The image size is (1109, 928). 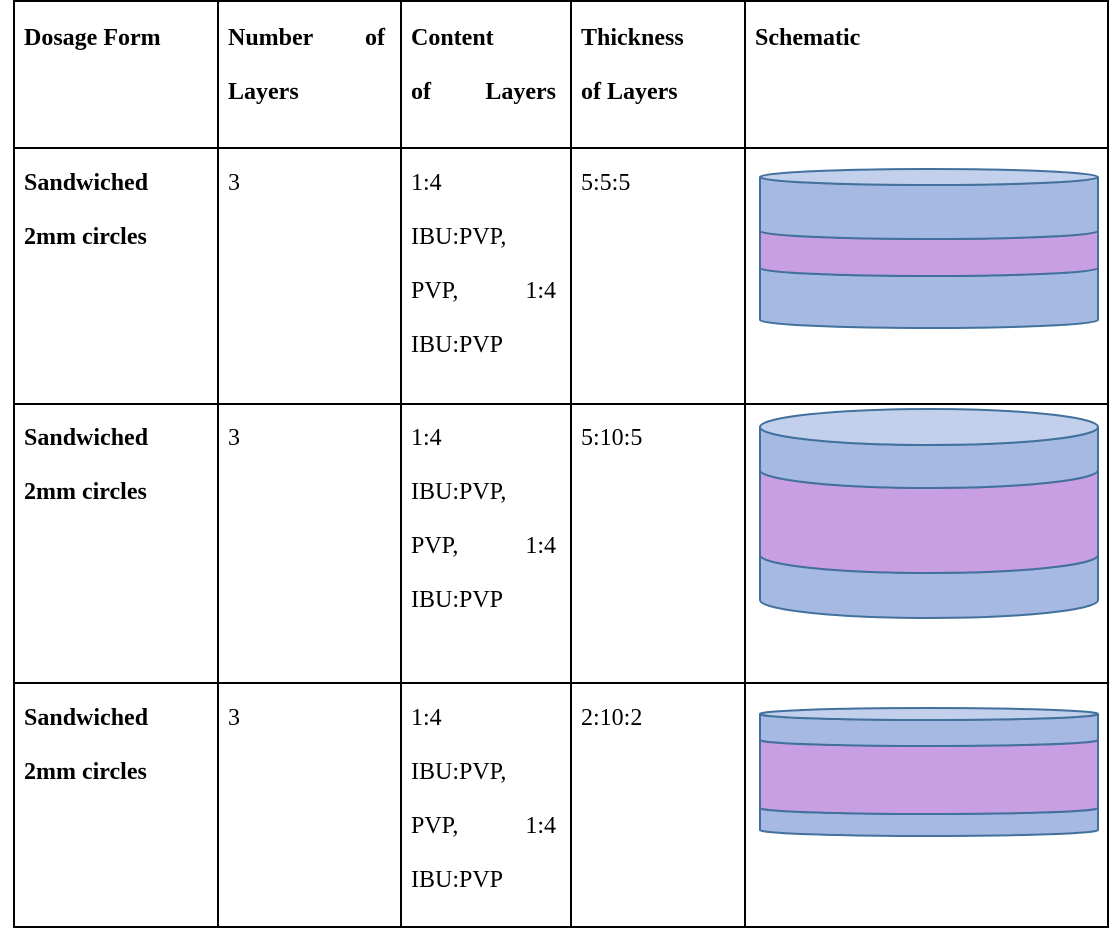 What do you see at coordinates (612, 718) in the screenshot?
I see `table-cell: 2:10:2` at bounding box center [612, 718].